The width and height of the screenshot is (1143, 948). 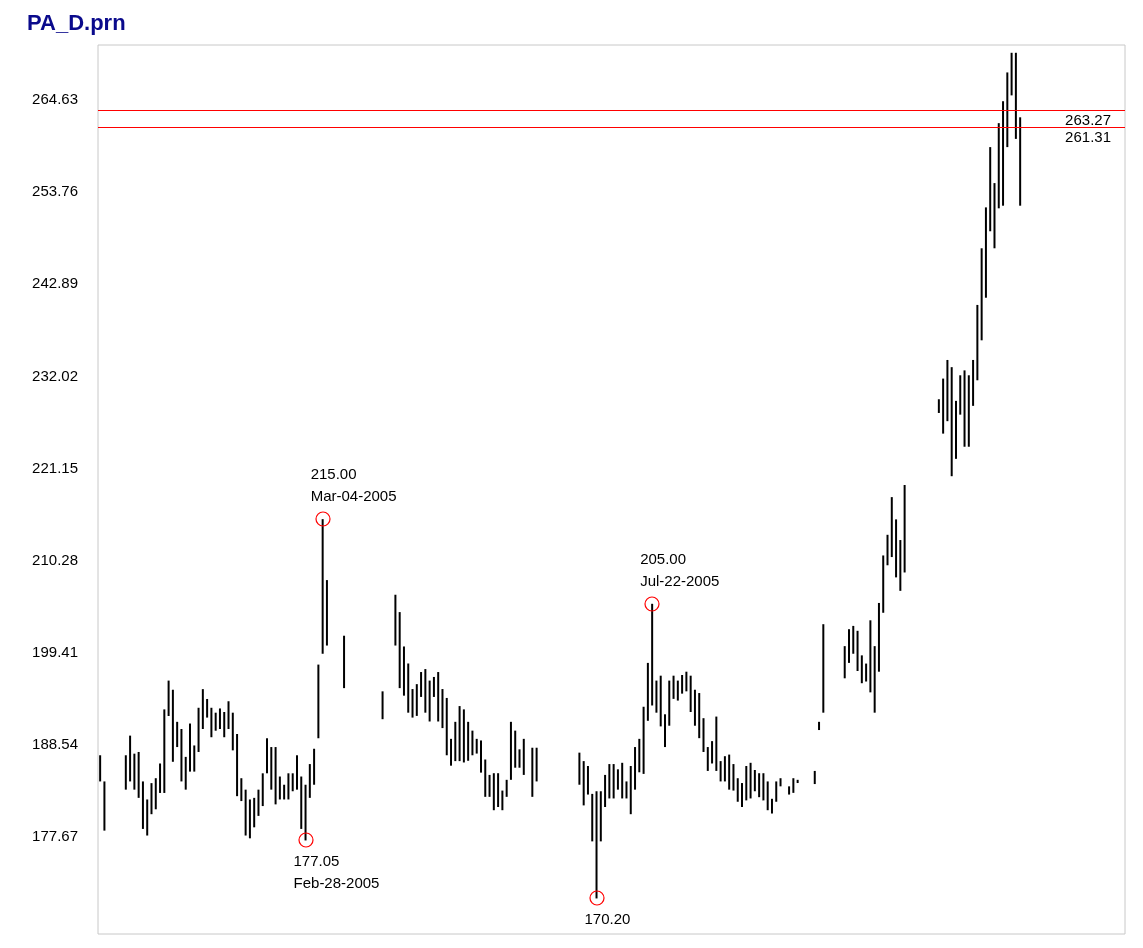 What do you see at coordinates (336, 883) in the screenshot?
I see `annotation: Feb-28-2005` at bounding box center [336, 883].